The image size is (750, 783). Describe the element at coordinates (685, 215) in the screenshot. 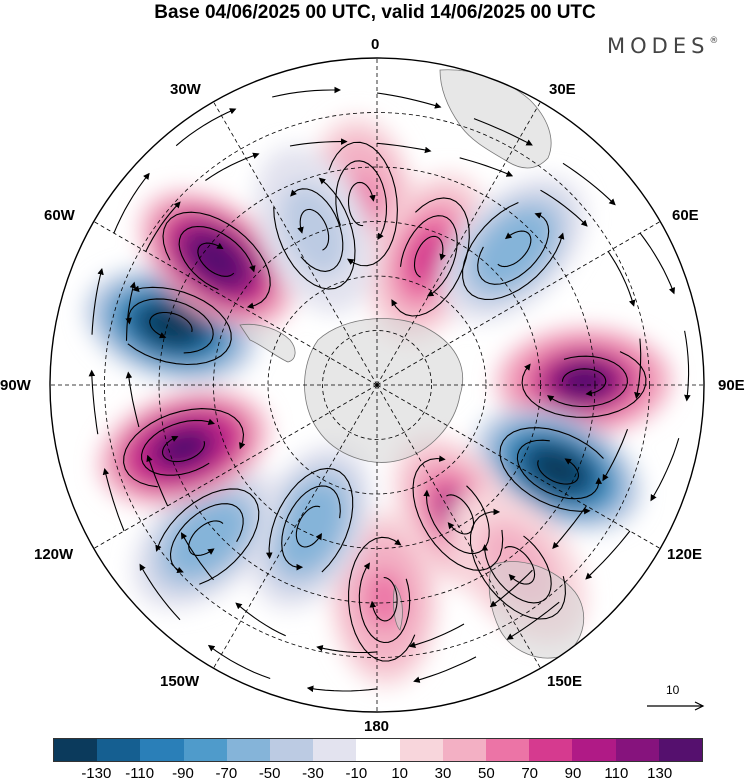

I see `lon-label-60e: 60E` at that location.